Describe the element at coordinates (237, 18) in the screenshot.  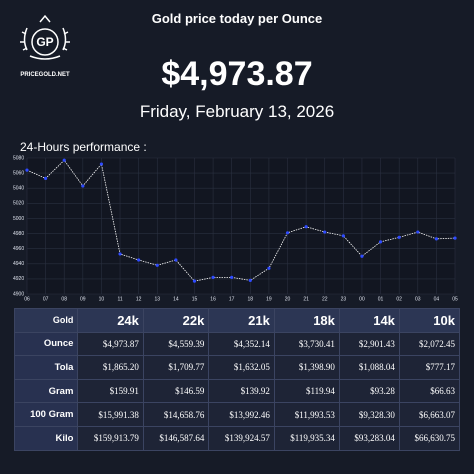
I see `title: Gold price today per Ounce` at that location.